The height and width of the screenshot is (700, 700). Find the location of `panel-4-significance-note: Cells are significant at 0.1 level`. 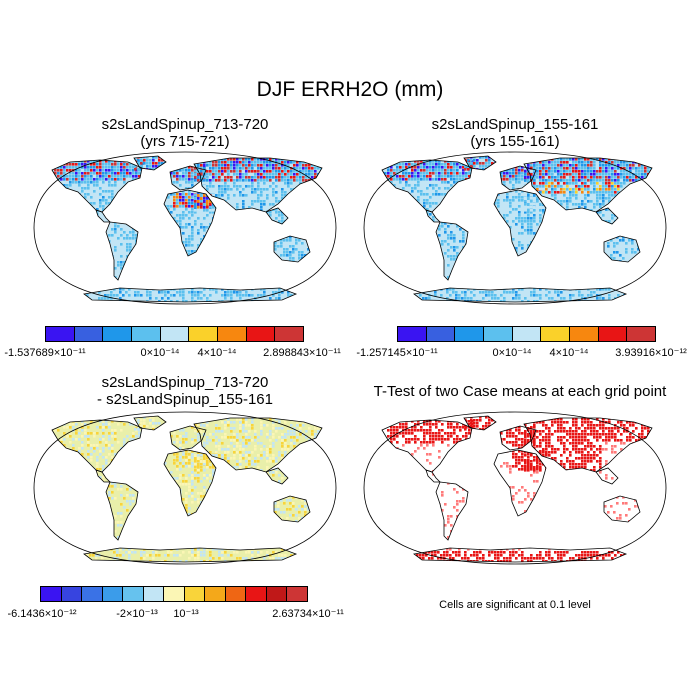

panel-4-significance-note: Cells are significant at 0.1 level is located at coordinates (515, 605).